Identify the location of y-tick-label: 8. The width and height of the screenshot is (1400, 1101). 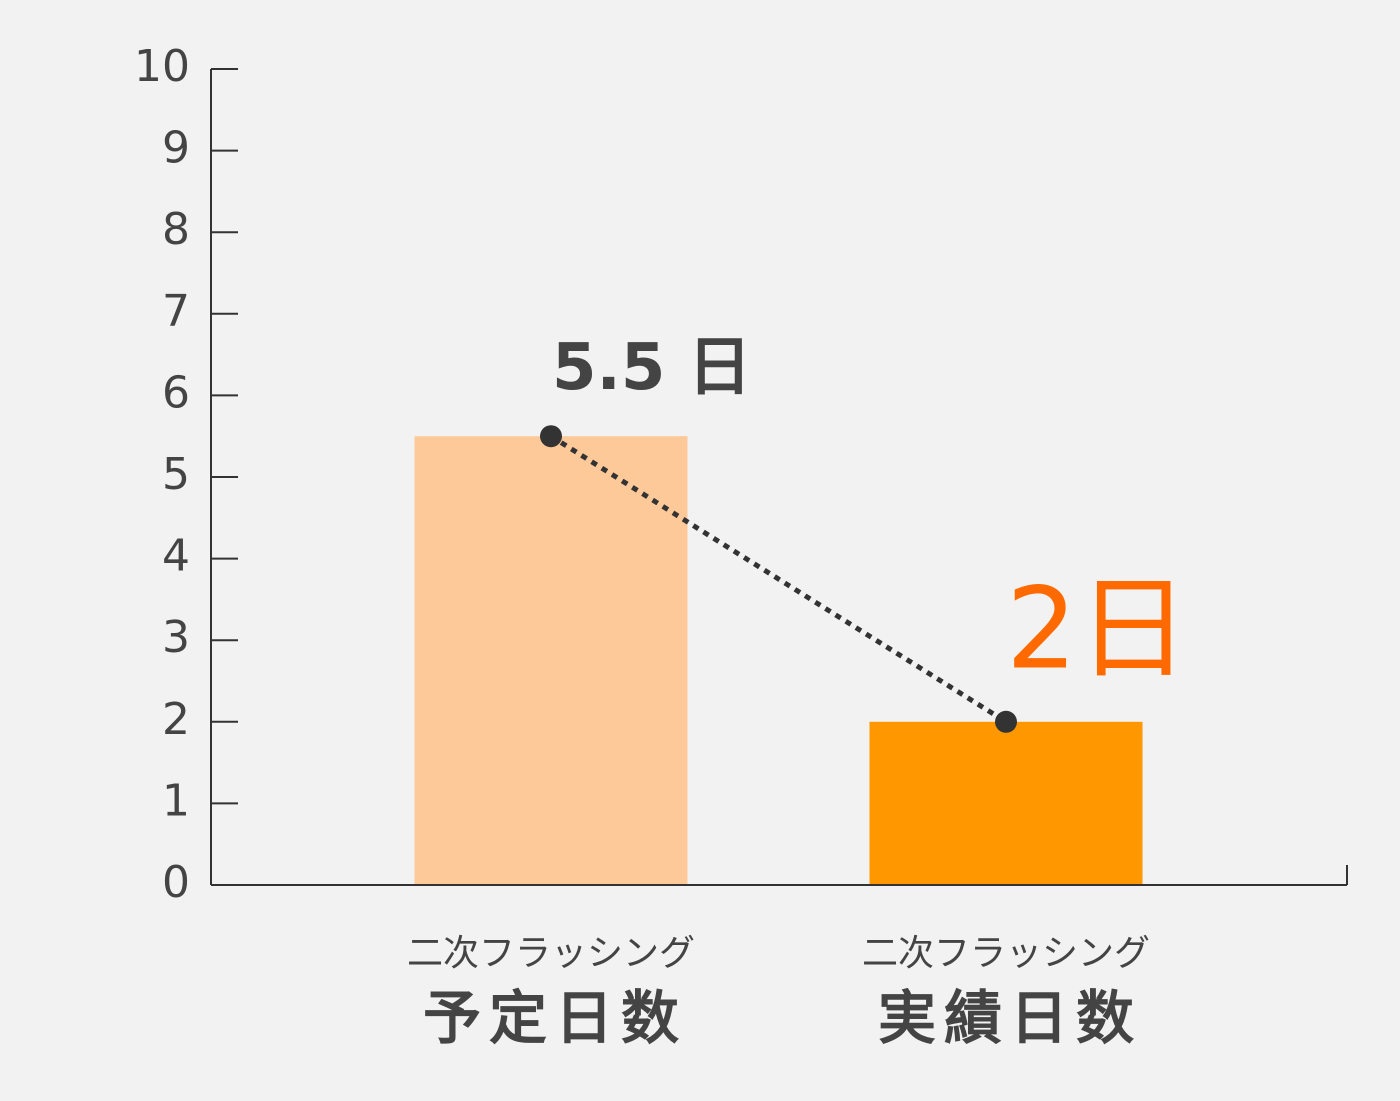
(176, 229).